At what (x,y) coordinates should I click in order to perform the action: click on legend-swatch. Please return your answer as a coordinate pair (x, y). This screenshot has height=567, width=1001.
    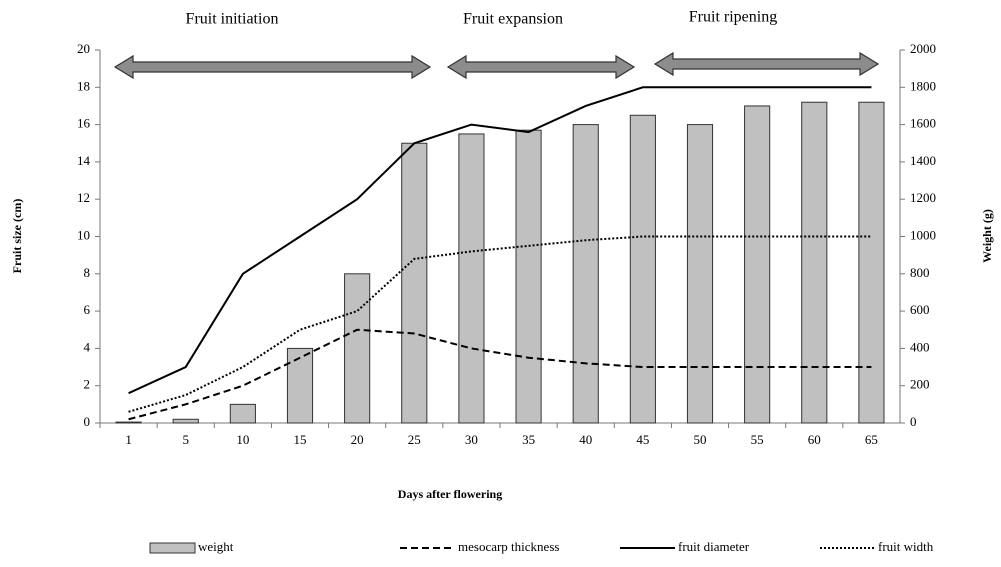
    Looking at the image, I should click on (172, 548).